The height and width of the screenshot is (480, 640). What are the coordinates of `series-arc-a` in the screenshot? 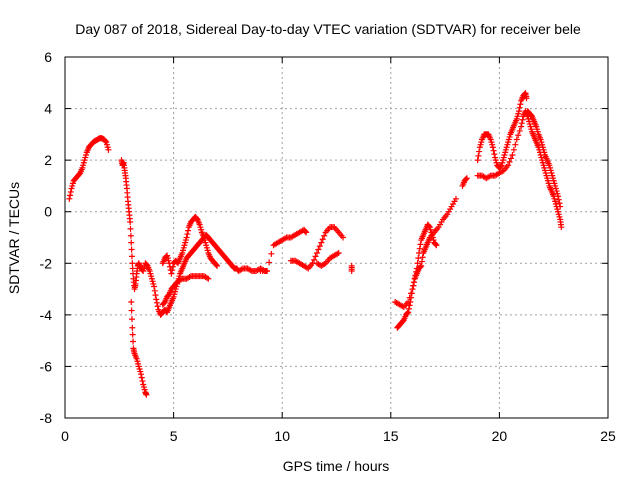 It's located at (89, 168).